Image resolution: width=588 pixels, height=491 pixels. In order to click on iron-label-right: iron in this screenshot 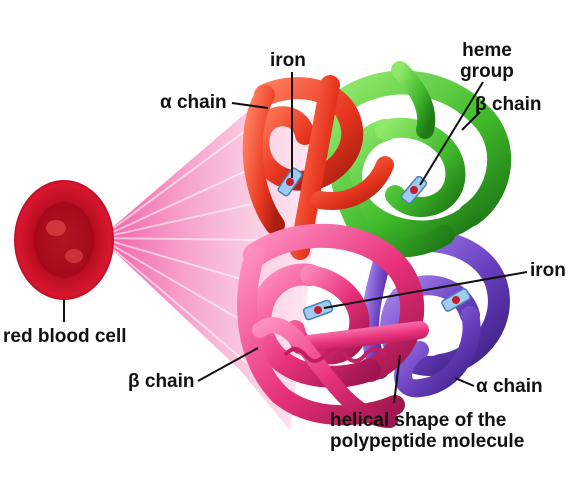, I will do `click(548, 270)`.